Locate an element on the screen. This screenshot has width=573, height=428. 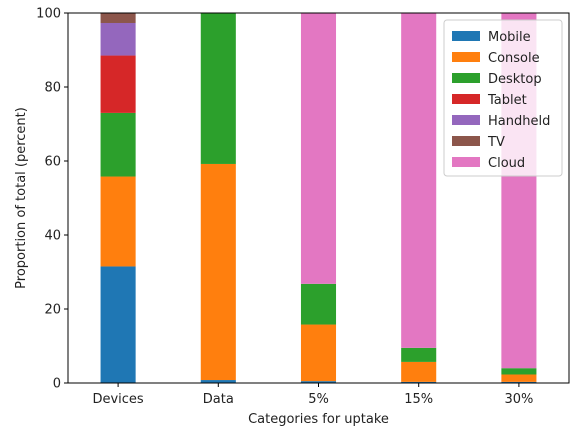
x-axis-ticks: Devices Data 5% 15% 30% is located at coordinates (312, 395).